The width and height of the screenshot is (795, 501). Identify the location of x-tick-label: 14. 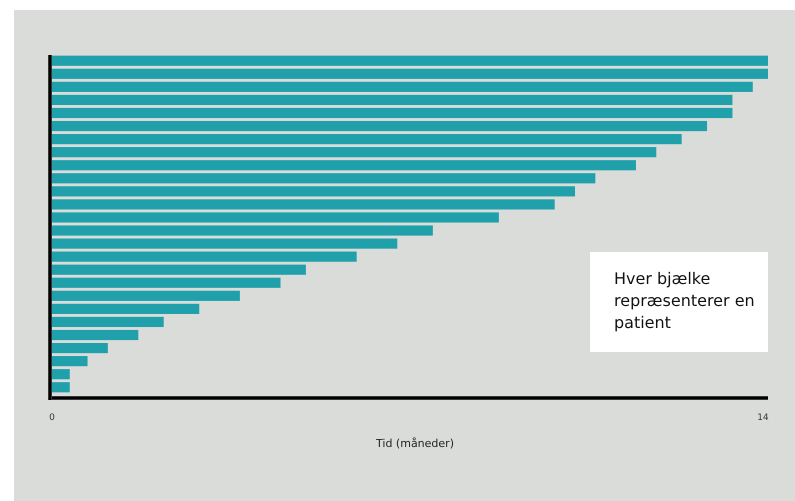
(763, 418).